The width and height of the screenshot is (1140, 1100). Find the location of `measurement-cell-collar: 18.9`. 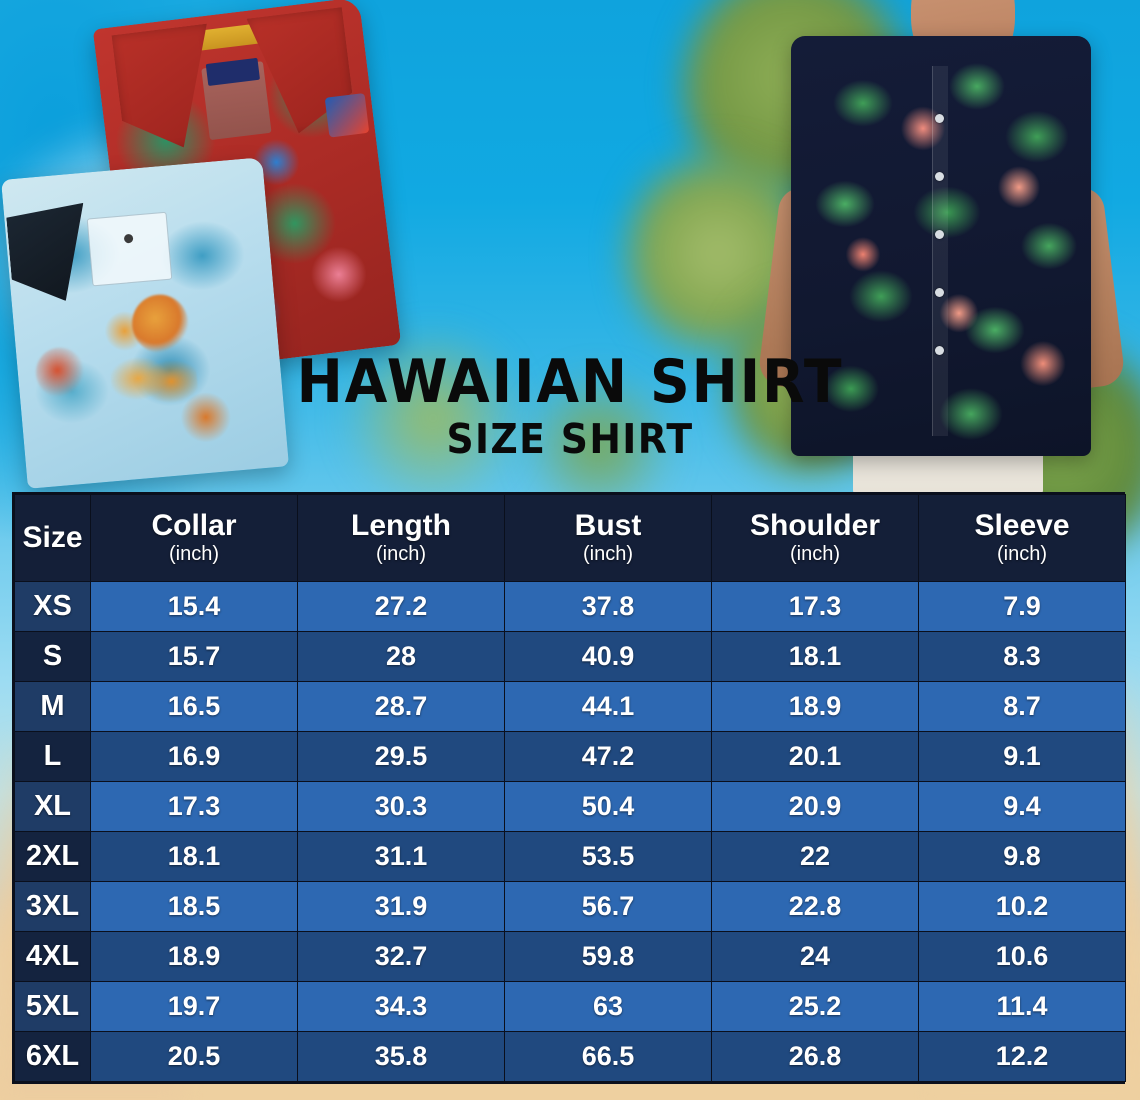

measurement-cell-collar: 18.9 is located at coordinates (194, 956).